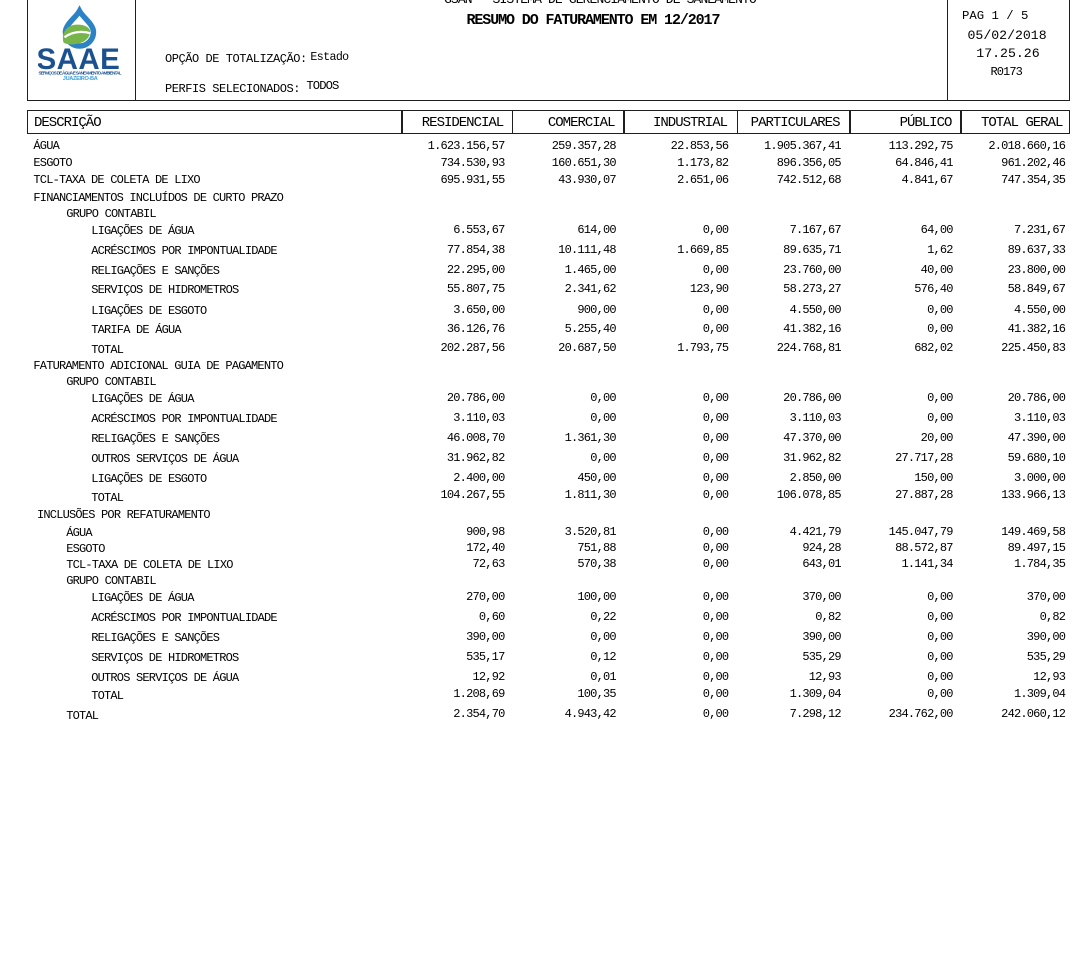 Image resolution: width=1087 pixels, height=976 pixels. I want to click on svg-text: SAAE, so click(79, 59).